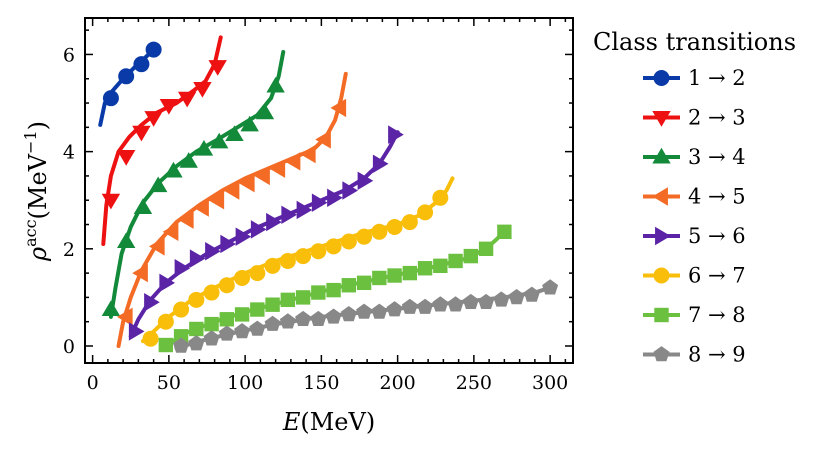  What do you see at coordinates (169, 383) in the screenshot?
I see `x-tick-label: 50` at bounding box center [169, 383].